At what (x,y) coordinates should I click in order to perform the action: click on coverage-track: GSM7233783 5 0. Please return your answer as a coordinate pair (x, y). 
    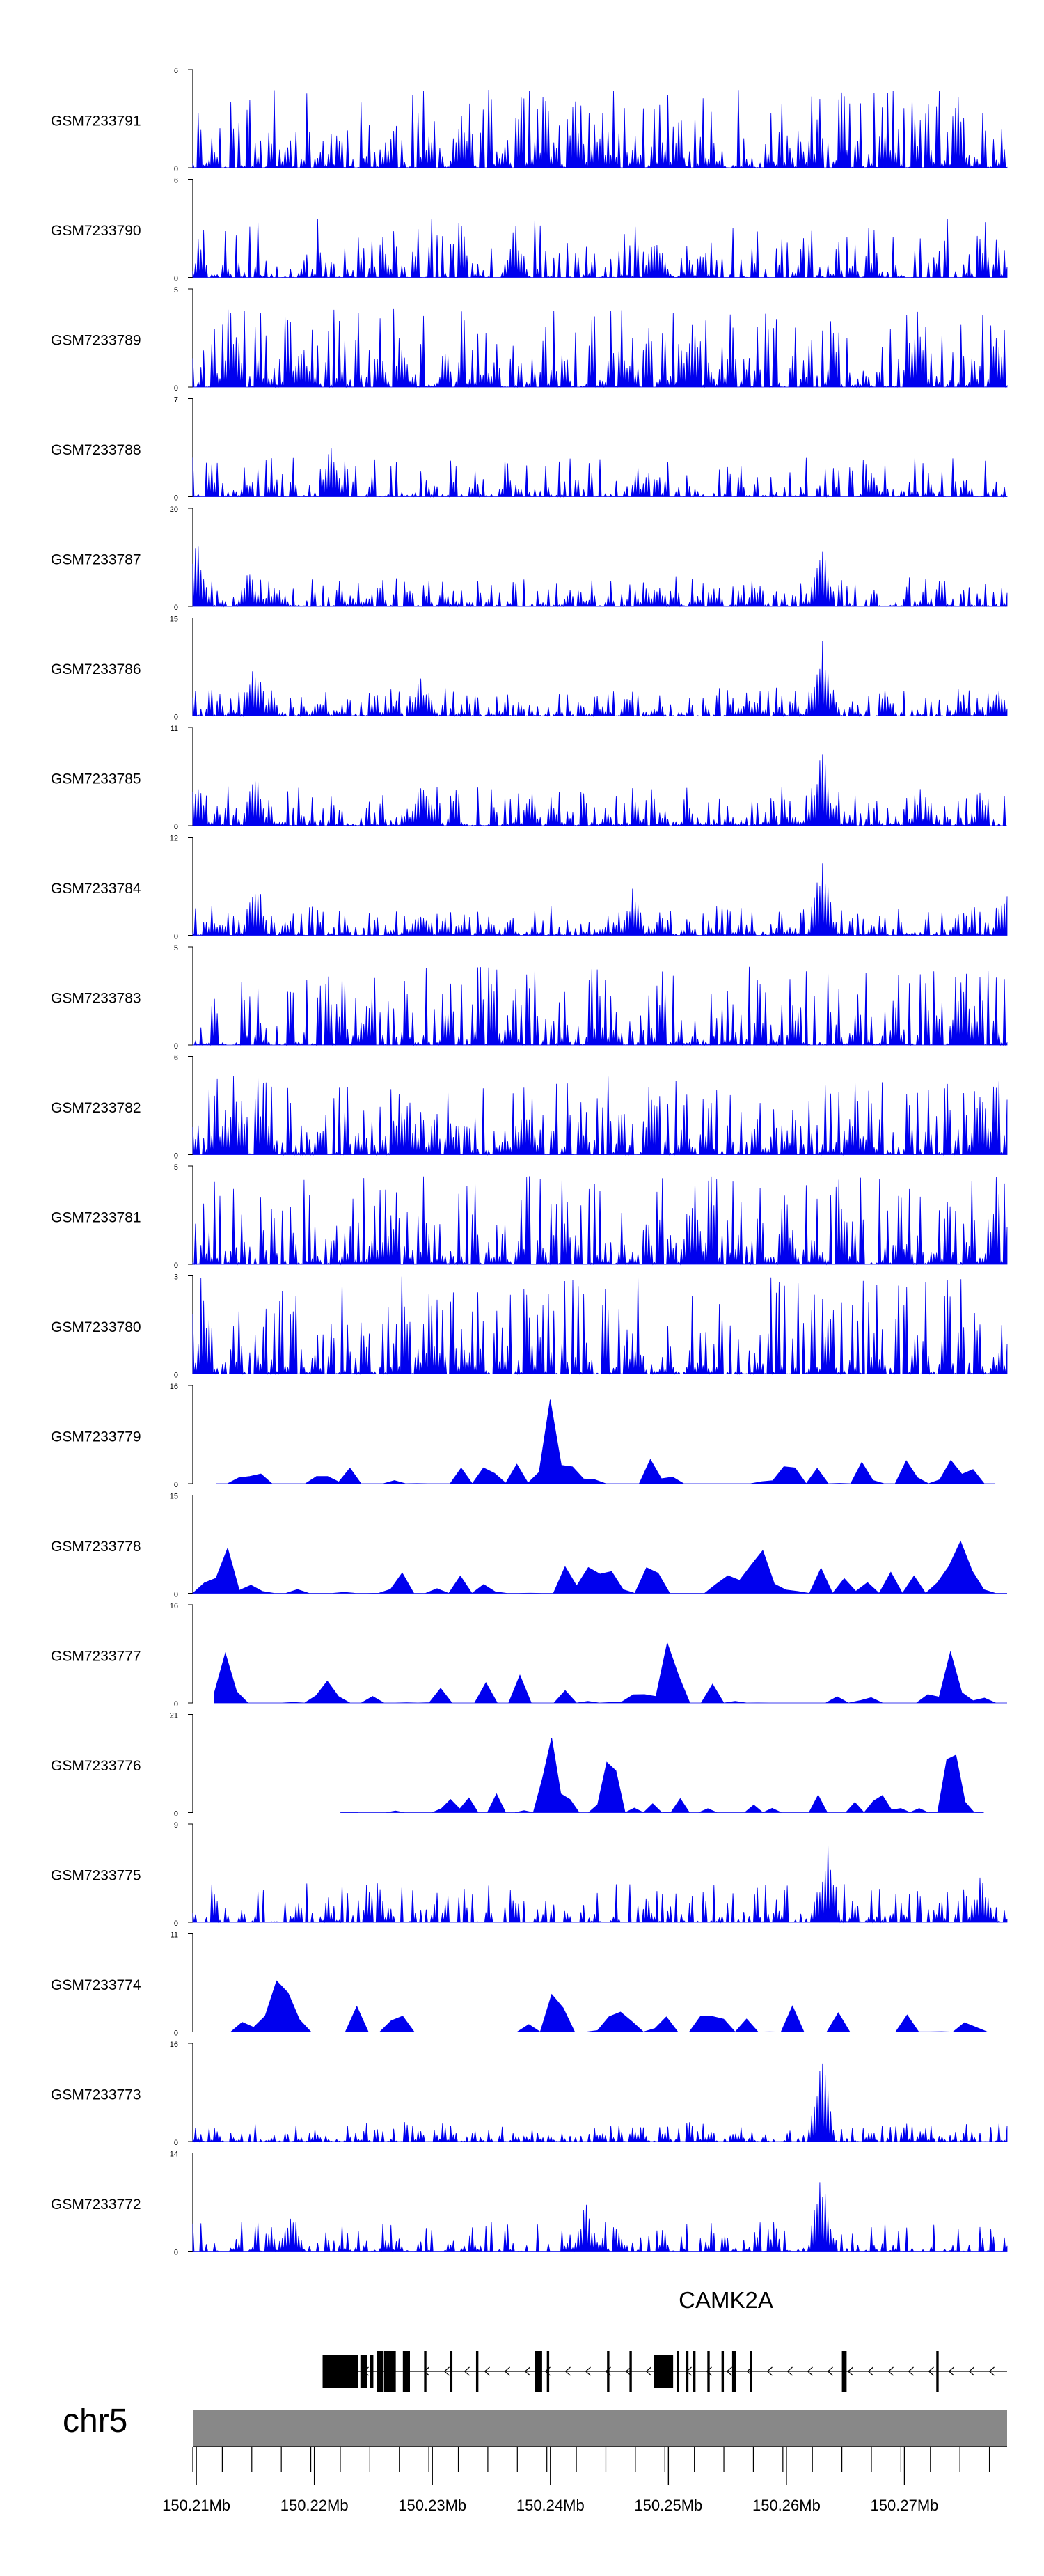
    Looking at the image, I should click on (529, 997).